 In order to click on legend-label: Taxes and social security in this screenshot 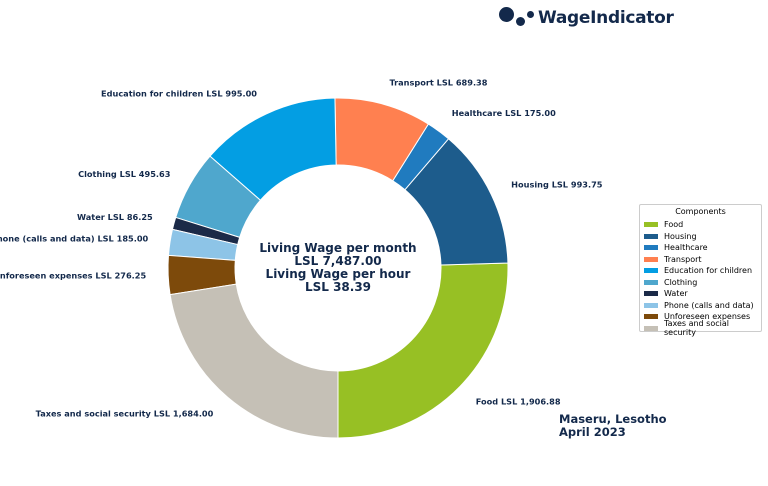, I will do `click(696, 328)`.